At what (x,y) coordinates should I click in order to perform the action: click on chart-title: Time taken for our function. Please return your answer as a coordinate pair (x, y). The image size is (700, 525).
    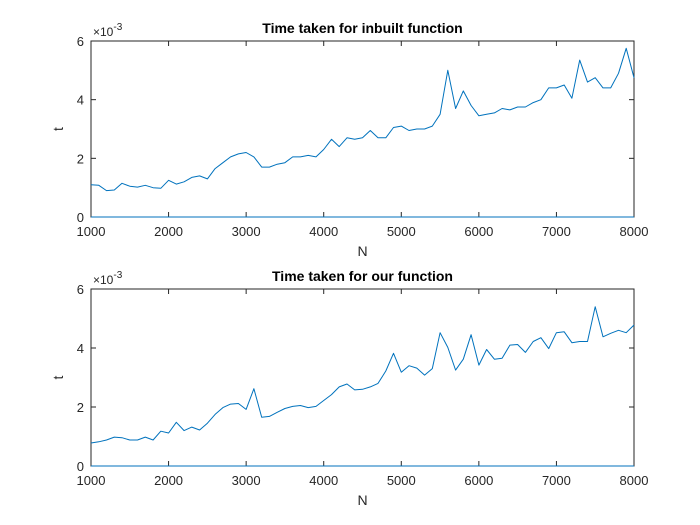
    Looking at the image, I should click on (362, 276).